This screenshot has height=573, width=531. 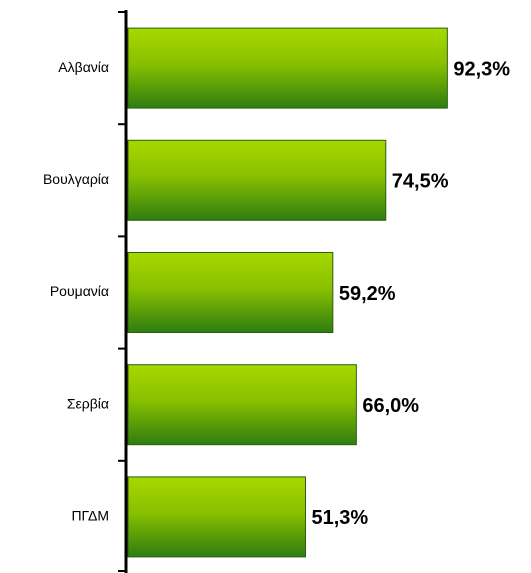 What do you see at coordinates (76, 179) in the screenshot?
I see `category-label: Βουλγαρία` at bounding box center [76, 179].